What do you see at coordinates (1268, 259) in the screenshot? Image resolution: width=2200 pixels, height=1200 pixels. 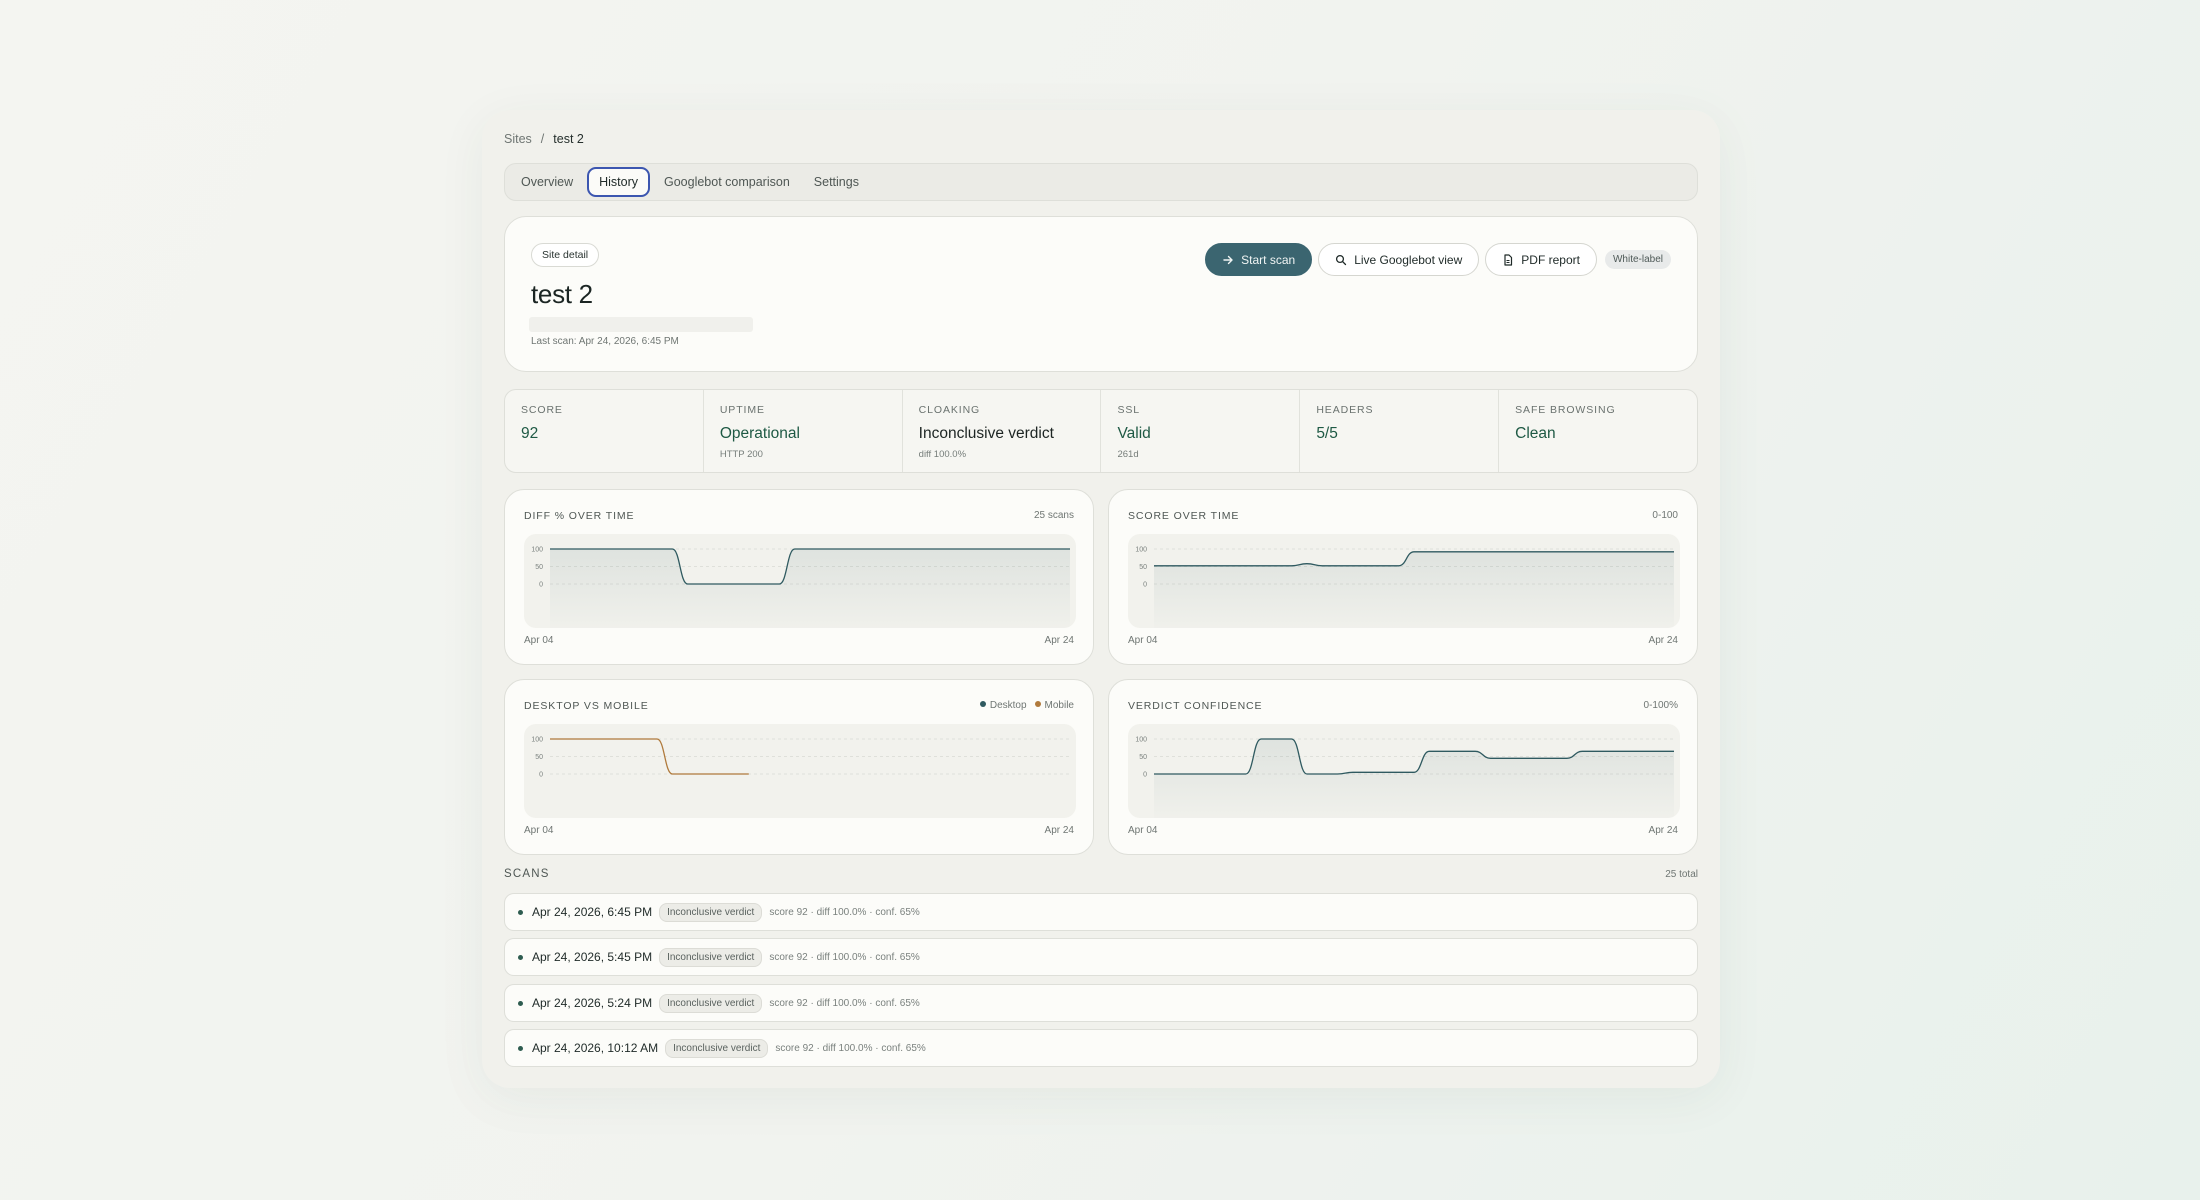 I see `start-scan-label: Start scan` at bounding box center [1268, 259].